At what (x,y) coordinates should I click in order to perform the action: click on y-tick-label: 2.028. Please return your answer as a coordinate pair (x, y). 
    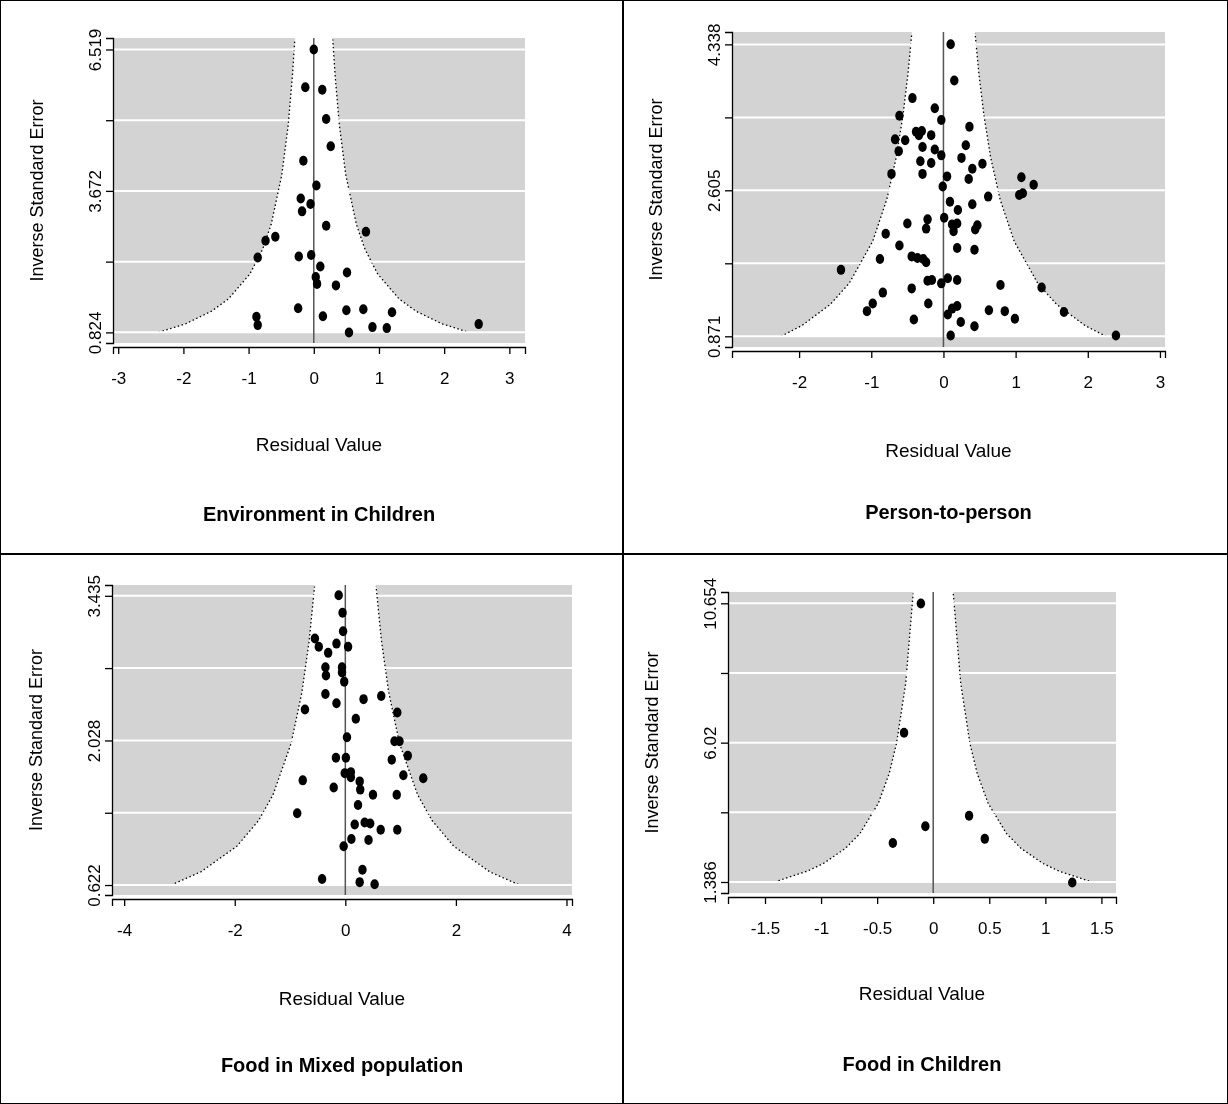
    Looking at the image, I should click on (94, 741).